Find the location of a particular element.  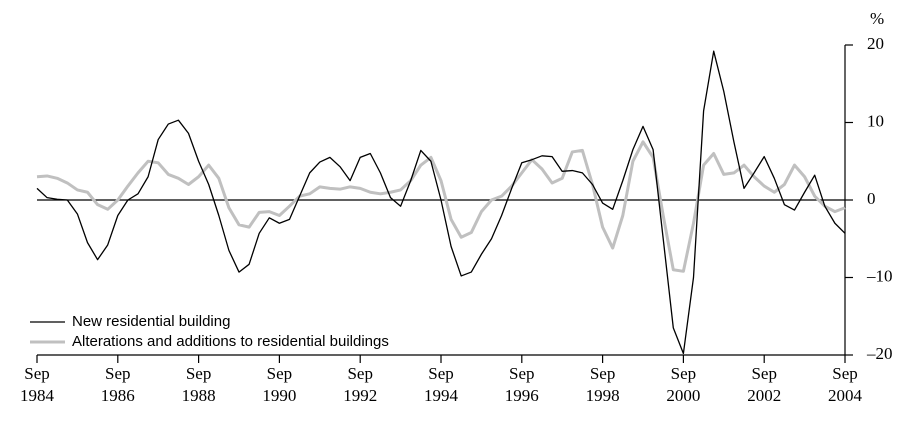

x-tick-label: Sep 2002 is located at coordinates (764, 384).